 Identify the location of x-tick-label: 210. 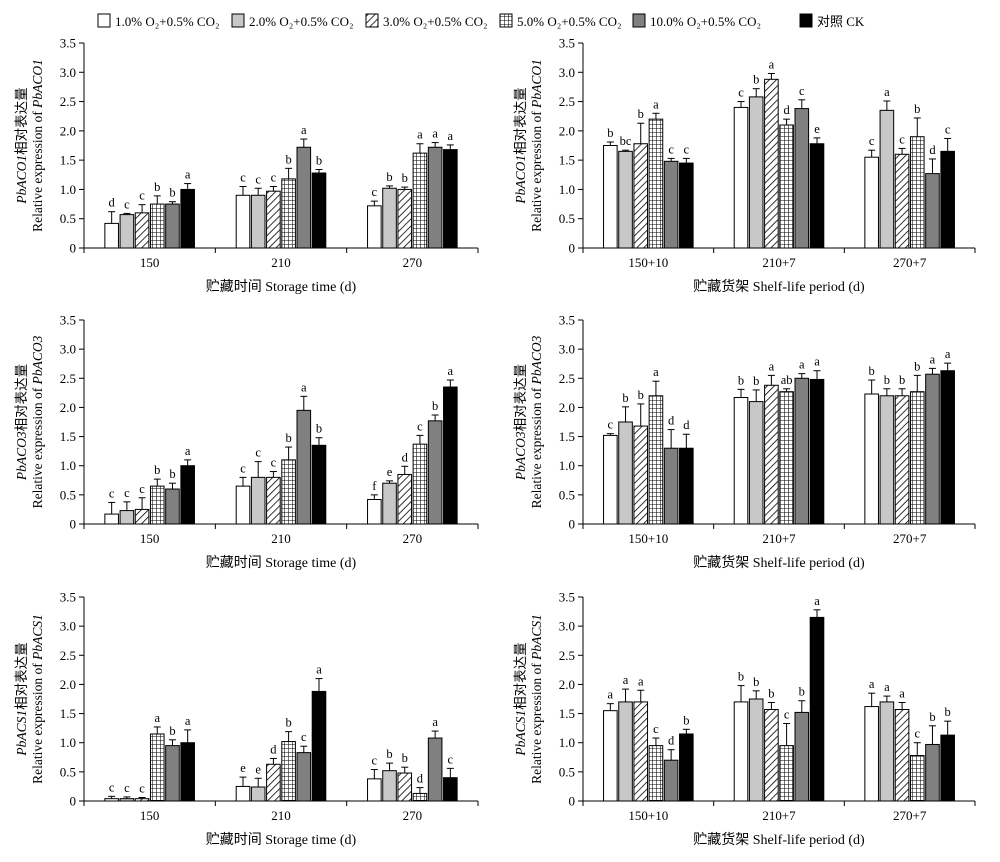
(281, 262).